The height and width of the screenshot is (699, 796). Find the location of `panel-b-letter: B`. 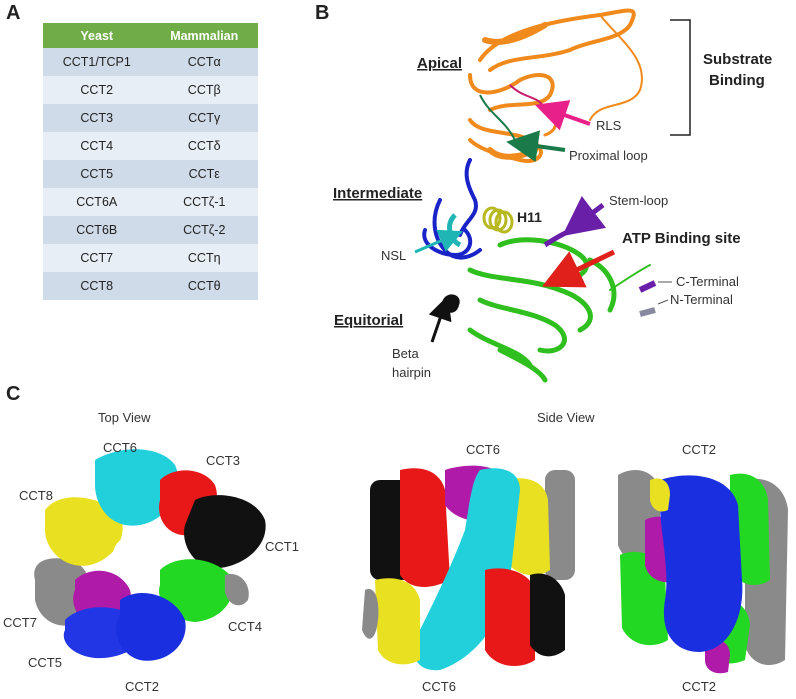

panel-b-letter: B is located at coordinates (322, 13).